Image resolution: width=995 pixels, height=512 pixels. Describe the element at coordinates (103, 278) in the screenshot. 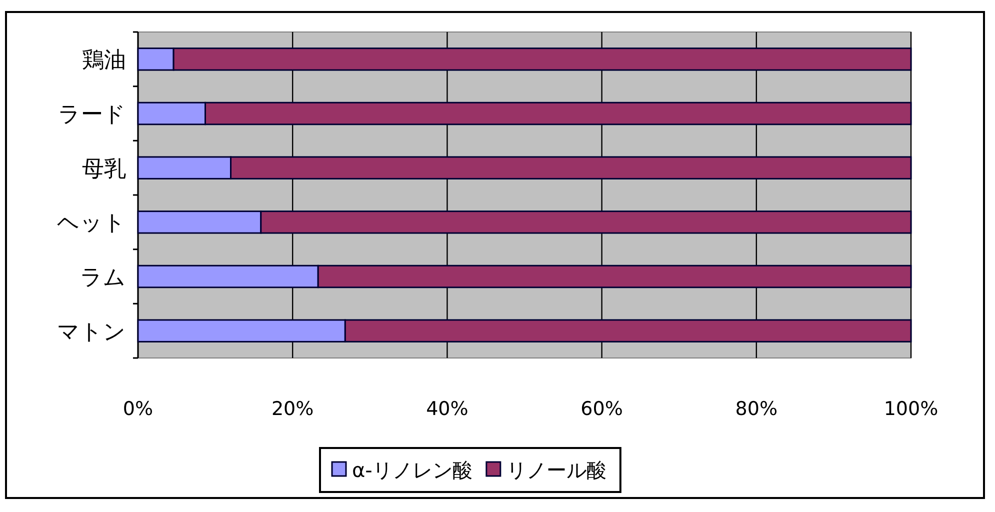

I see `y-tick-label: ラム` at that location.